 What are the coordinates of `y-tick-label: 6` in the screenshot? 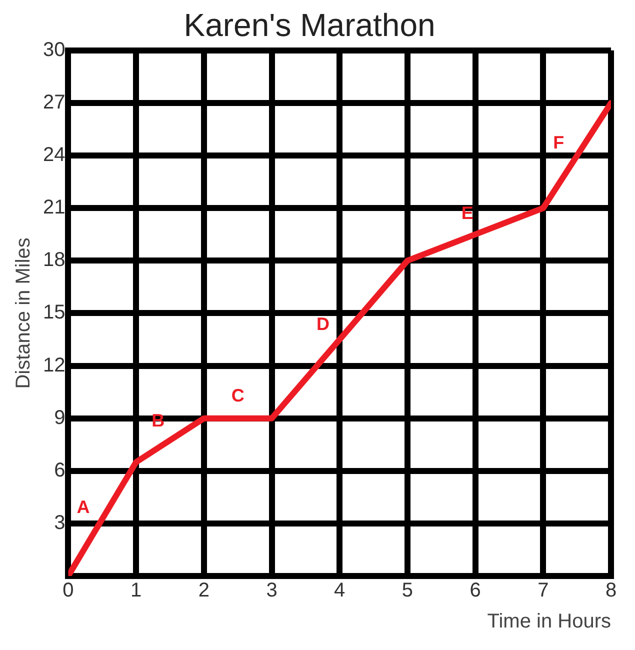 It's located at (60, 470).